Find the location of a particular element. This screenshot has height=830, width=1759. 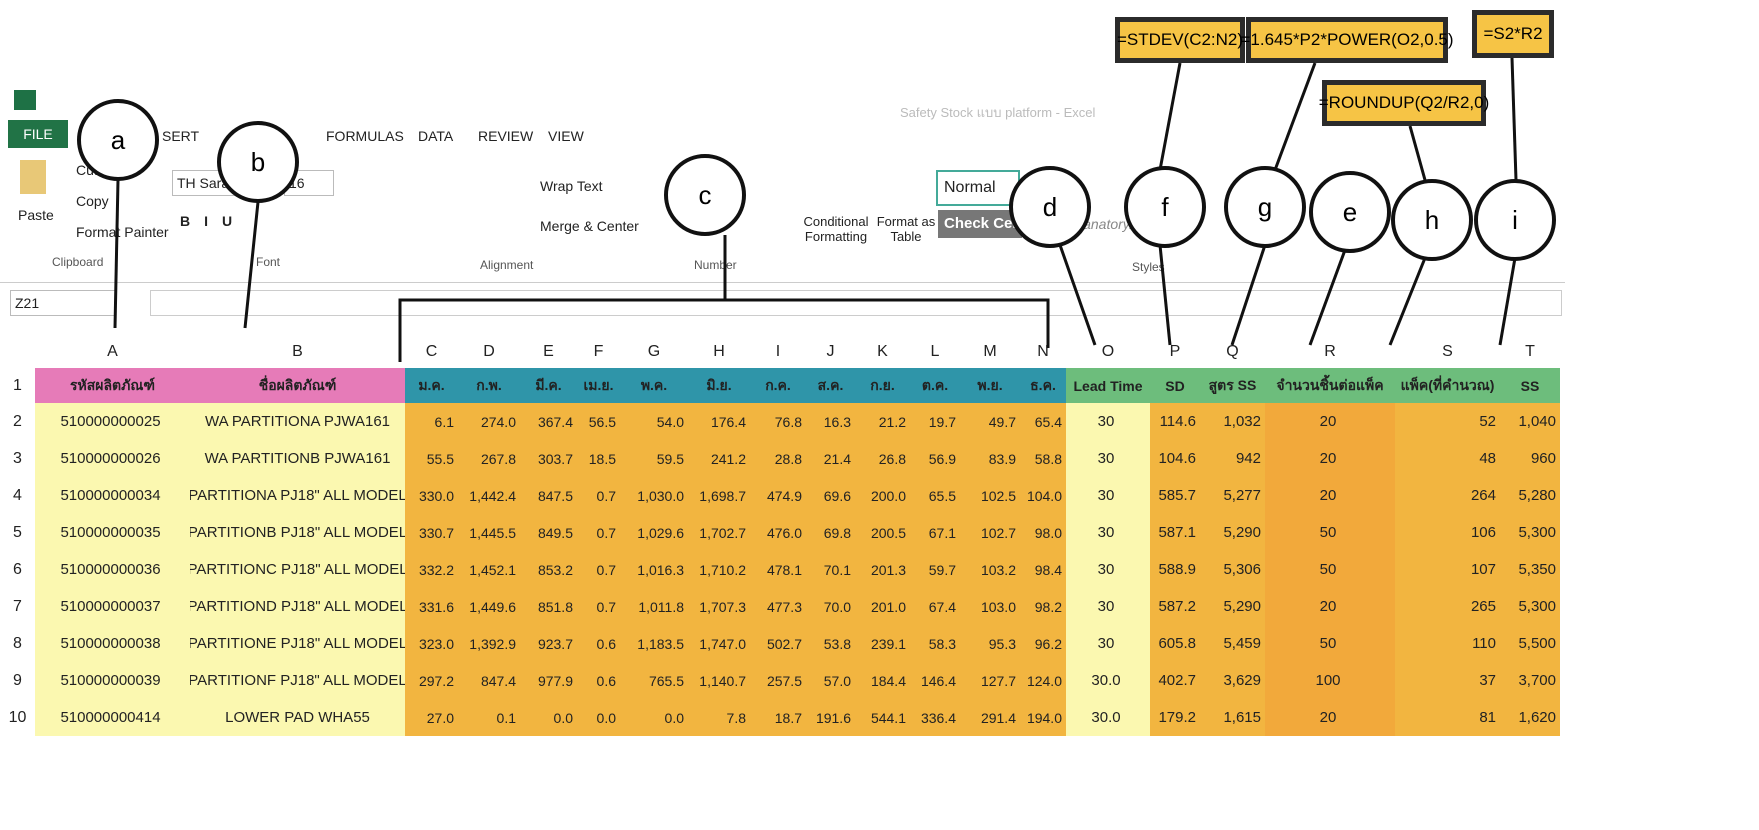

tab: DATA is located at coordinates (436, 136).